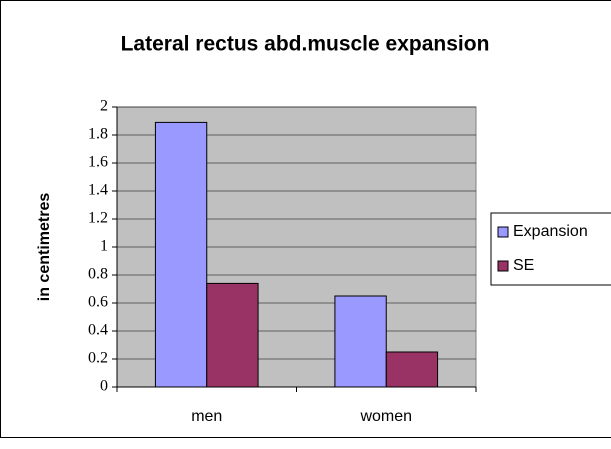  What do you see at coordinates (385, 416) in the screenshot?
I see `x-tick-label: women` at bounding box center [385, 416].